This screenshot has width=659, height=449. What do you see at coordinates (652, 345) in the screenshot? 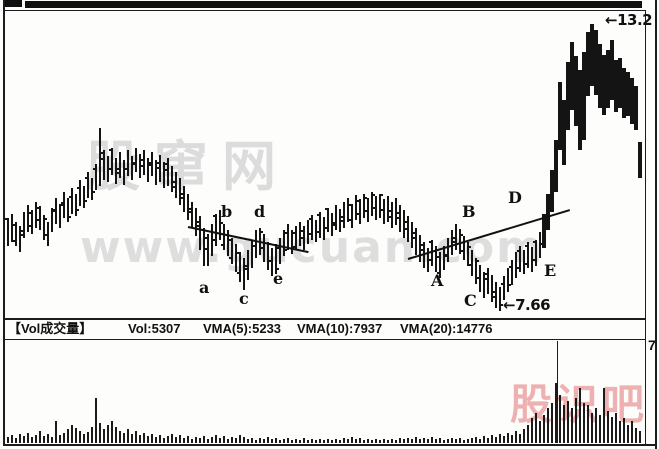
I see `volume-axis-label: 7` at bounding box center [652, 345].